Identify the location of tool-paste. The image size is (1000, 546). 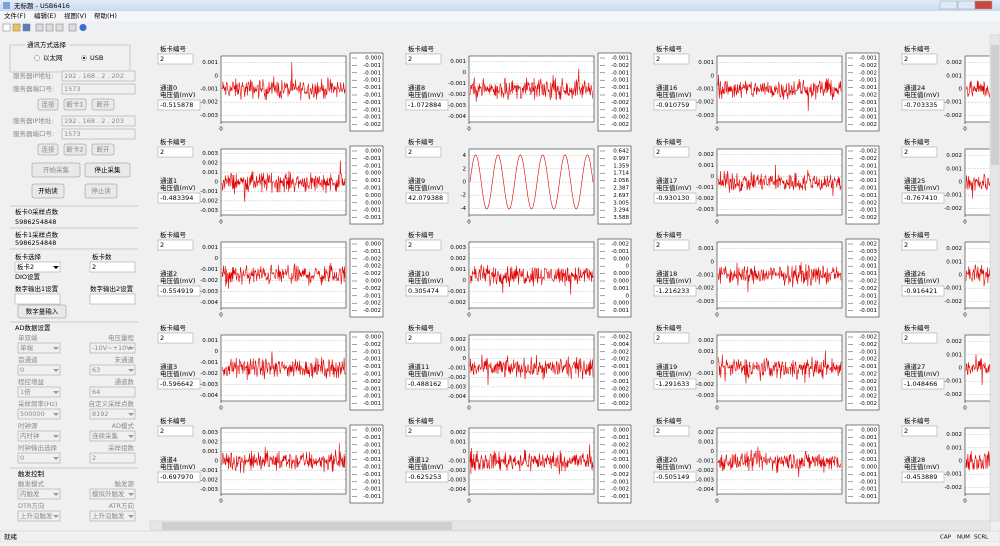
(59, 27).